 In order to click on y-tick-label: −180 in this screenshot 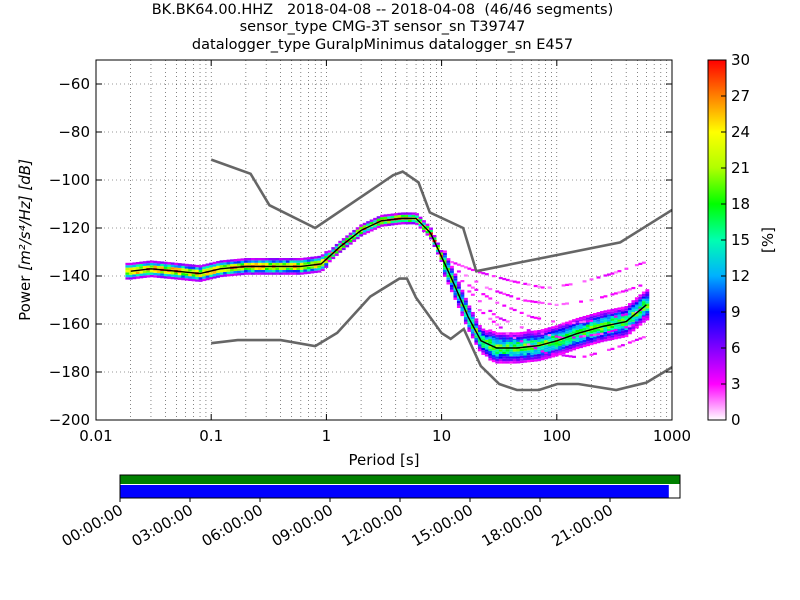, I will do `click(69, 372)`.